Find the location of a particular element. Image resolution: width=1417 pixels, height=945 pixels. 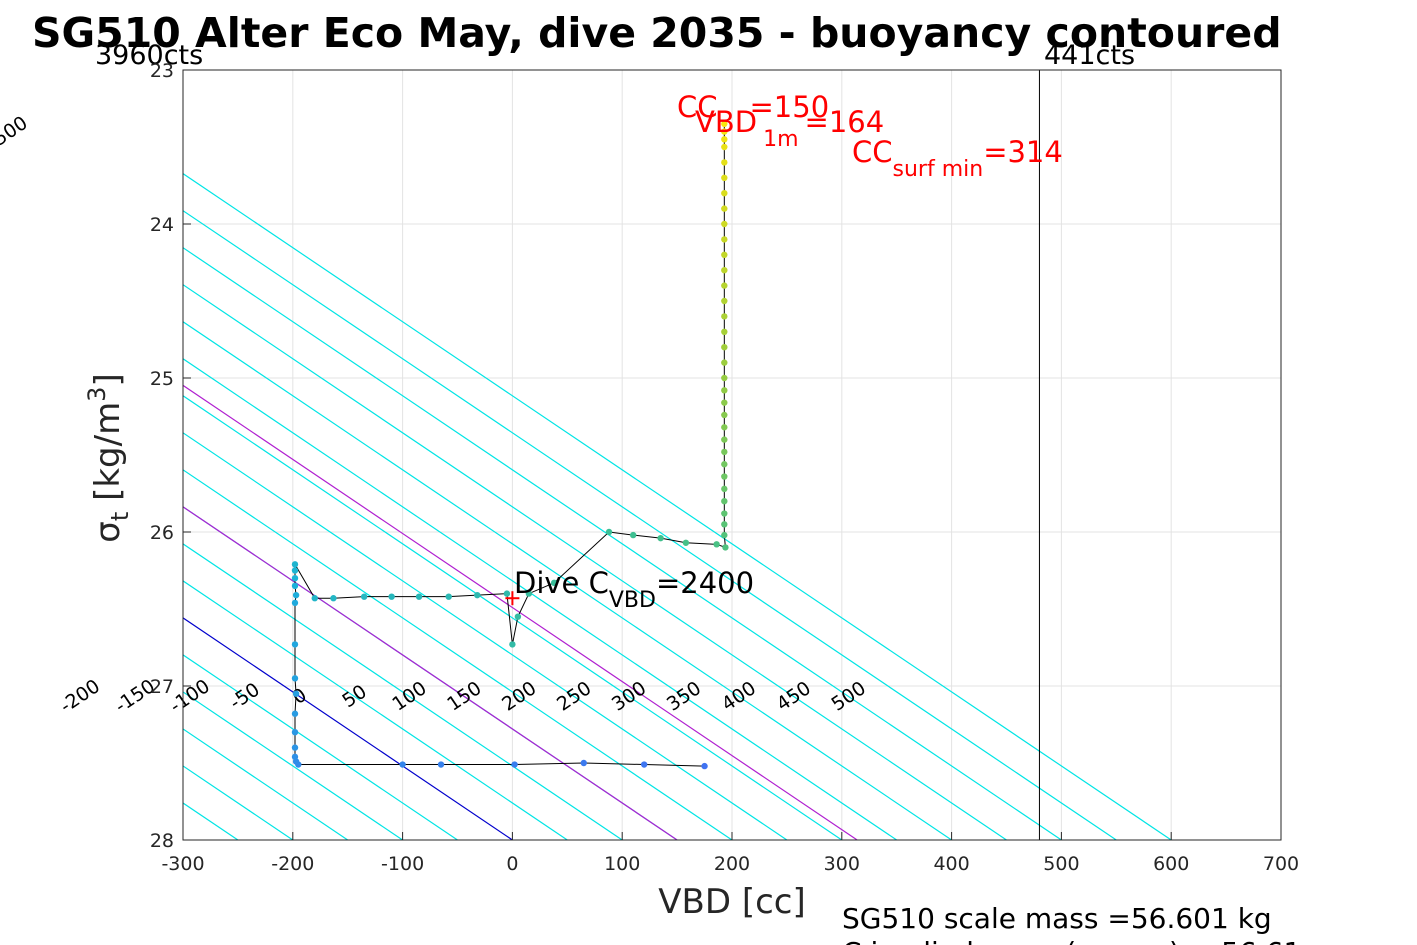

x-tick-label-3: 0 is located at coordinates (512, 864).